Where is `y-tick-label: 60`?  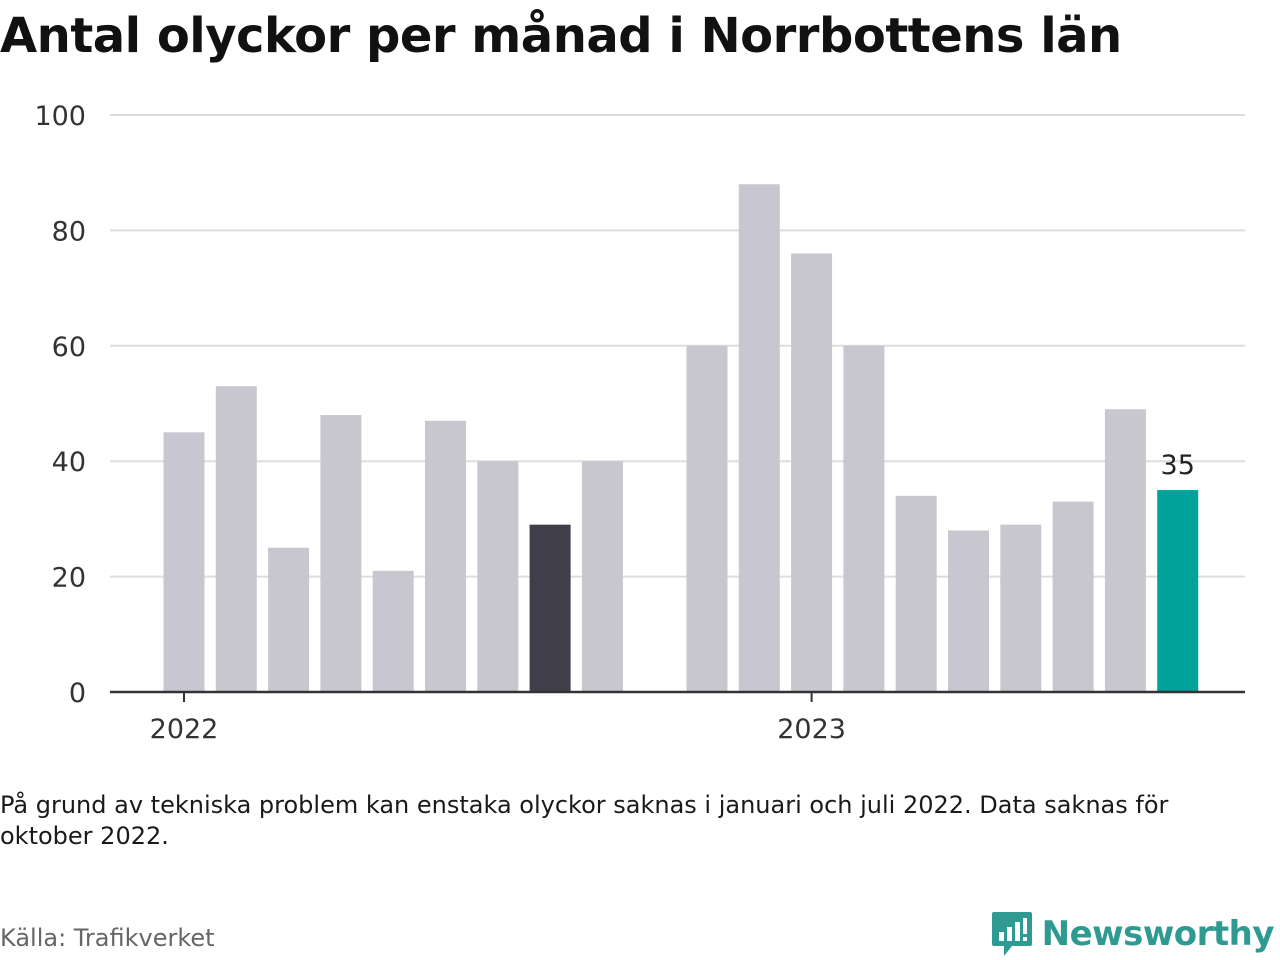 y-tick-label: 60 is located at coordinates (69, 347).